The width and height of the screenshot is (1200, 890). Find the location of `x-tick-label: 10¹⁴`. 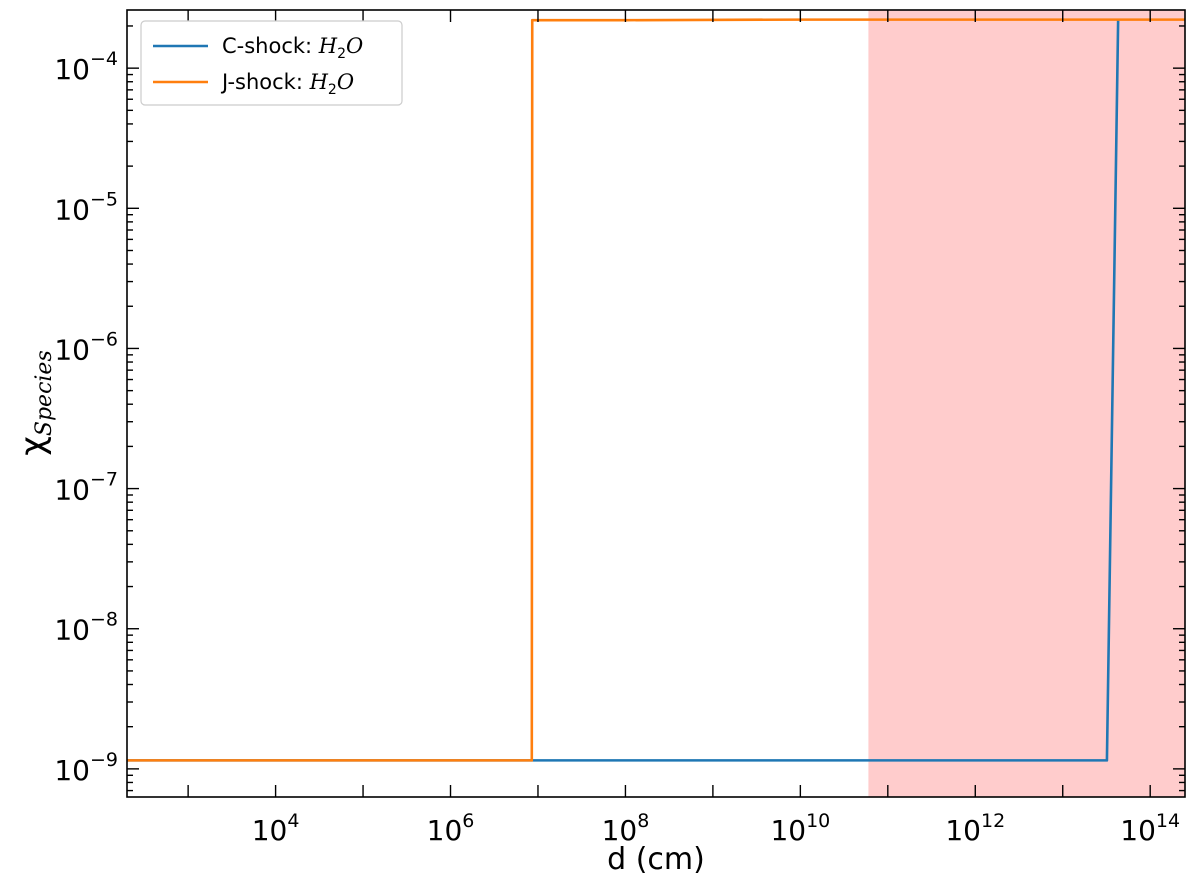

x-tick-label: 10¹⁴ is located at coordinates (1150, 828).